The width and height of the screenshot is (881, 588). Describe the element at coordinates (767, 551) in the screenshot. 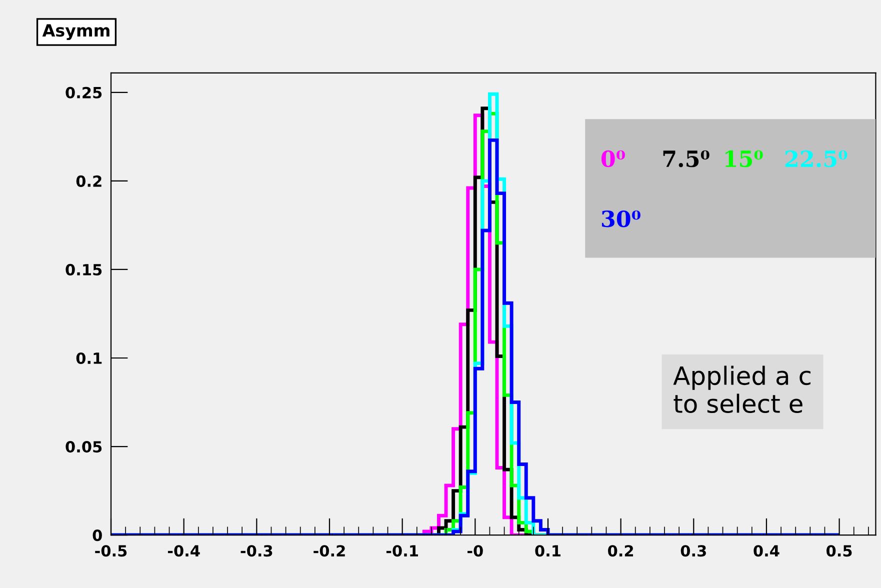

I see `x-tick-label: 0.4` at that location.